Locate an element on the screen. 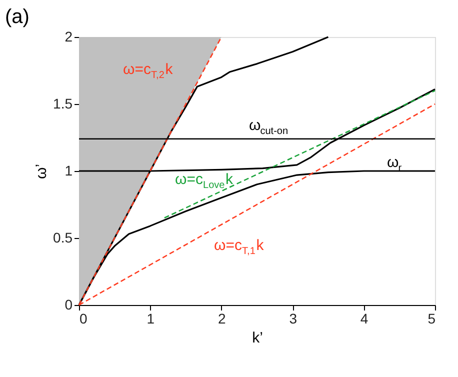  x-tick-label: 4 is located at coordinates (364, 318).